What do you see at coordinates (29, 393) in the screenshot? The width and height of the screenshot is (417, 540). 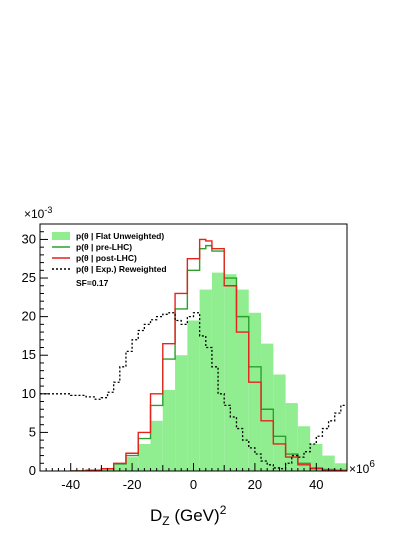 I see `y-tick-label: 10` at bounding box center [29, 393].